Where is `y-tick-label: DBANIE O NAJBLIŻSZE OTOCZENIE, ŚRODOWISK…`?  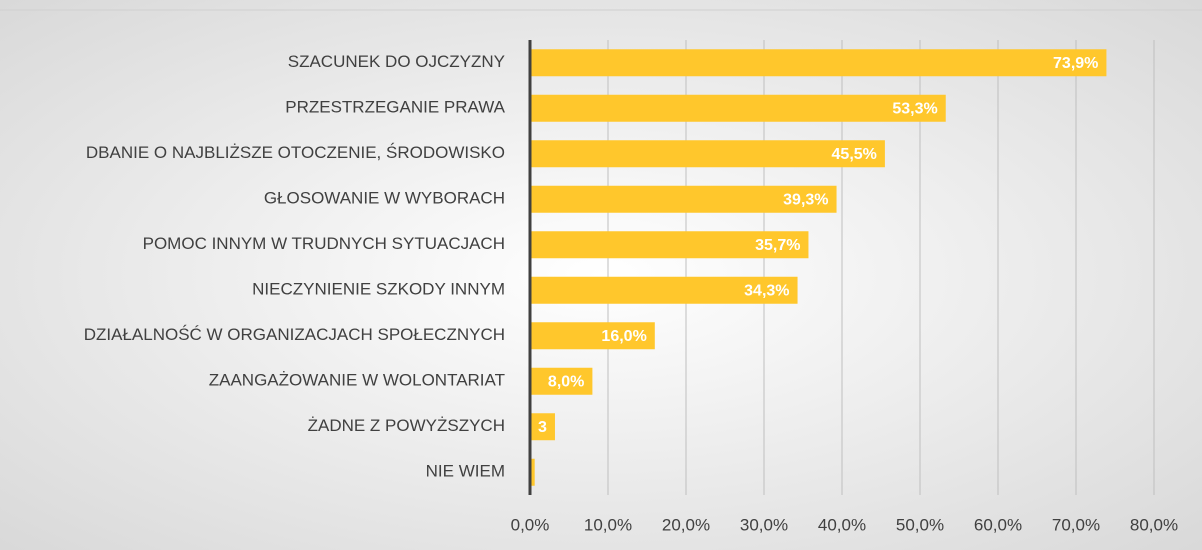
y-tick-label: DBANIE O NAJBLIŻSZE OTOCZENIE, ŚRODOWISK… is located at coordinates (295, 152).